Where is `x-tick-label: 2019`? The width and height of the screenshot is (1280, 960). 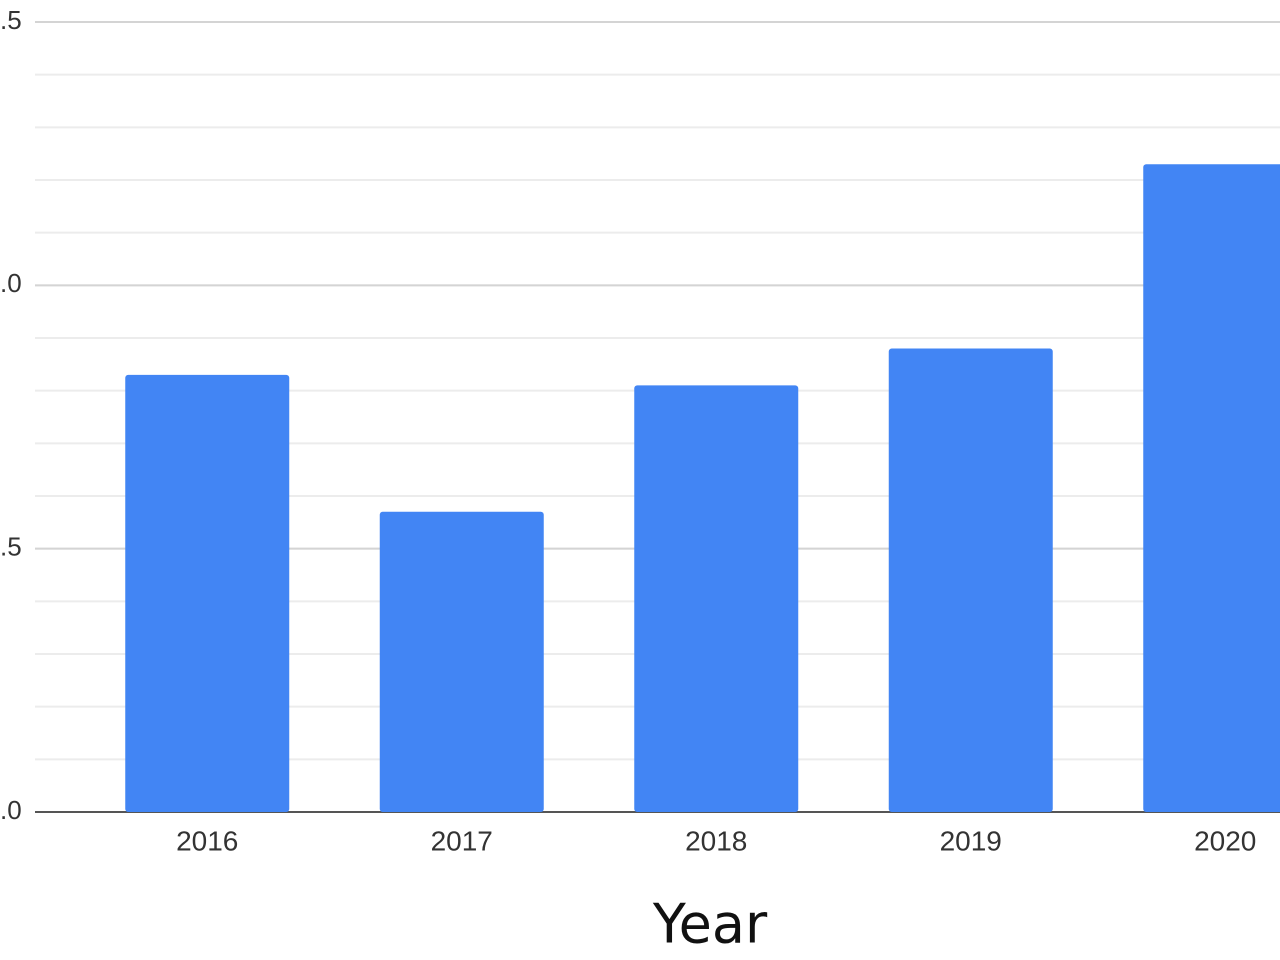
x-tick-label: 2019 is located at coordinates (971, 840).